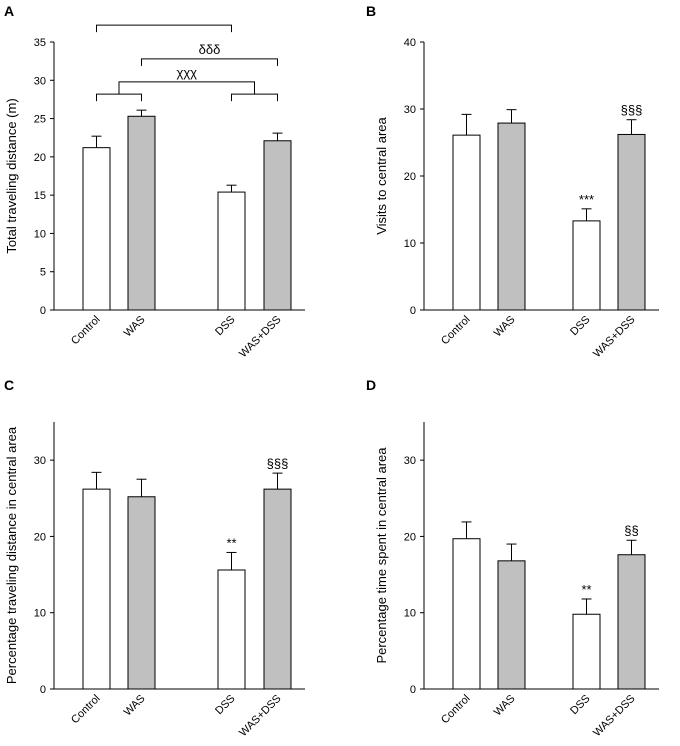  I want to click on y-tick-label: 25, so click(40, 120).